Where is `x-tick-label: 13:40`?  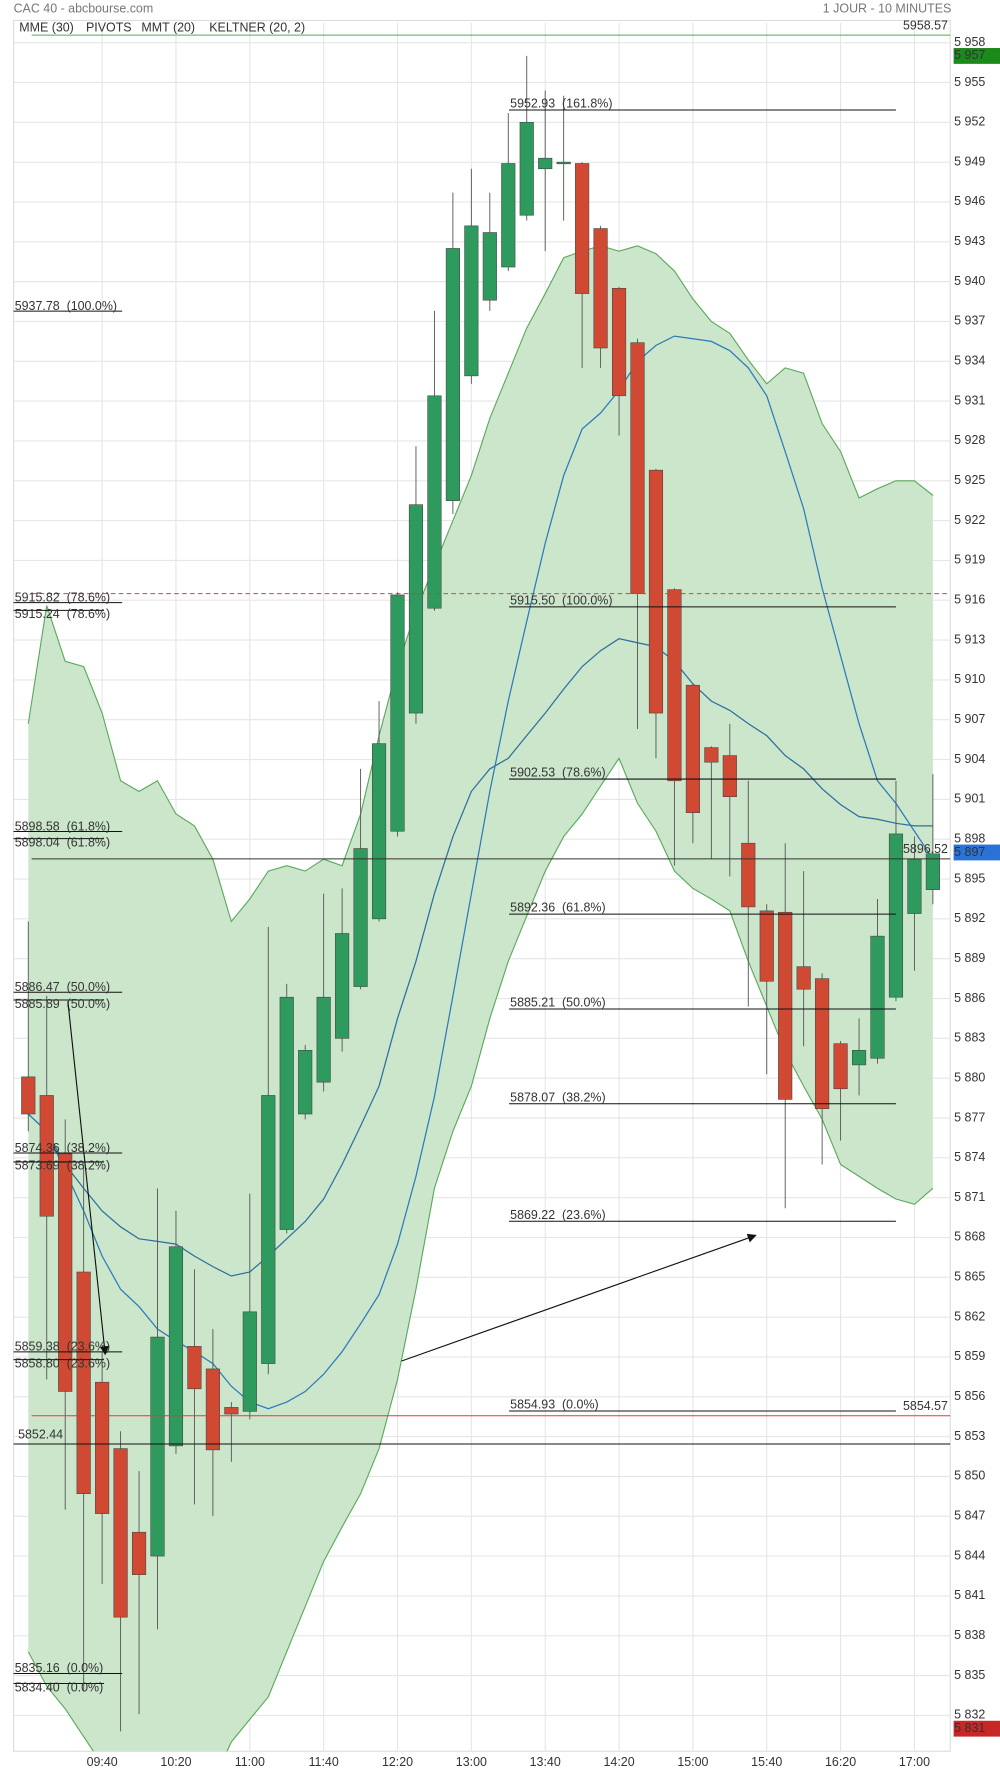
x-tick-label: 13:40 is located at coordinates (545, 1762).